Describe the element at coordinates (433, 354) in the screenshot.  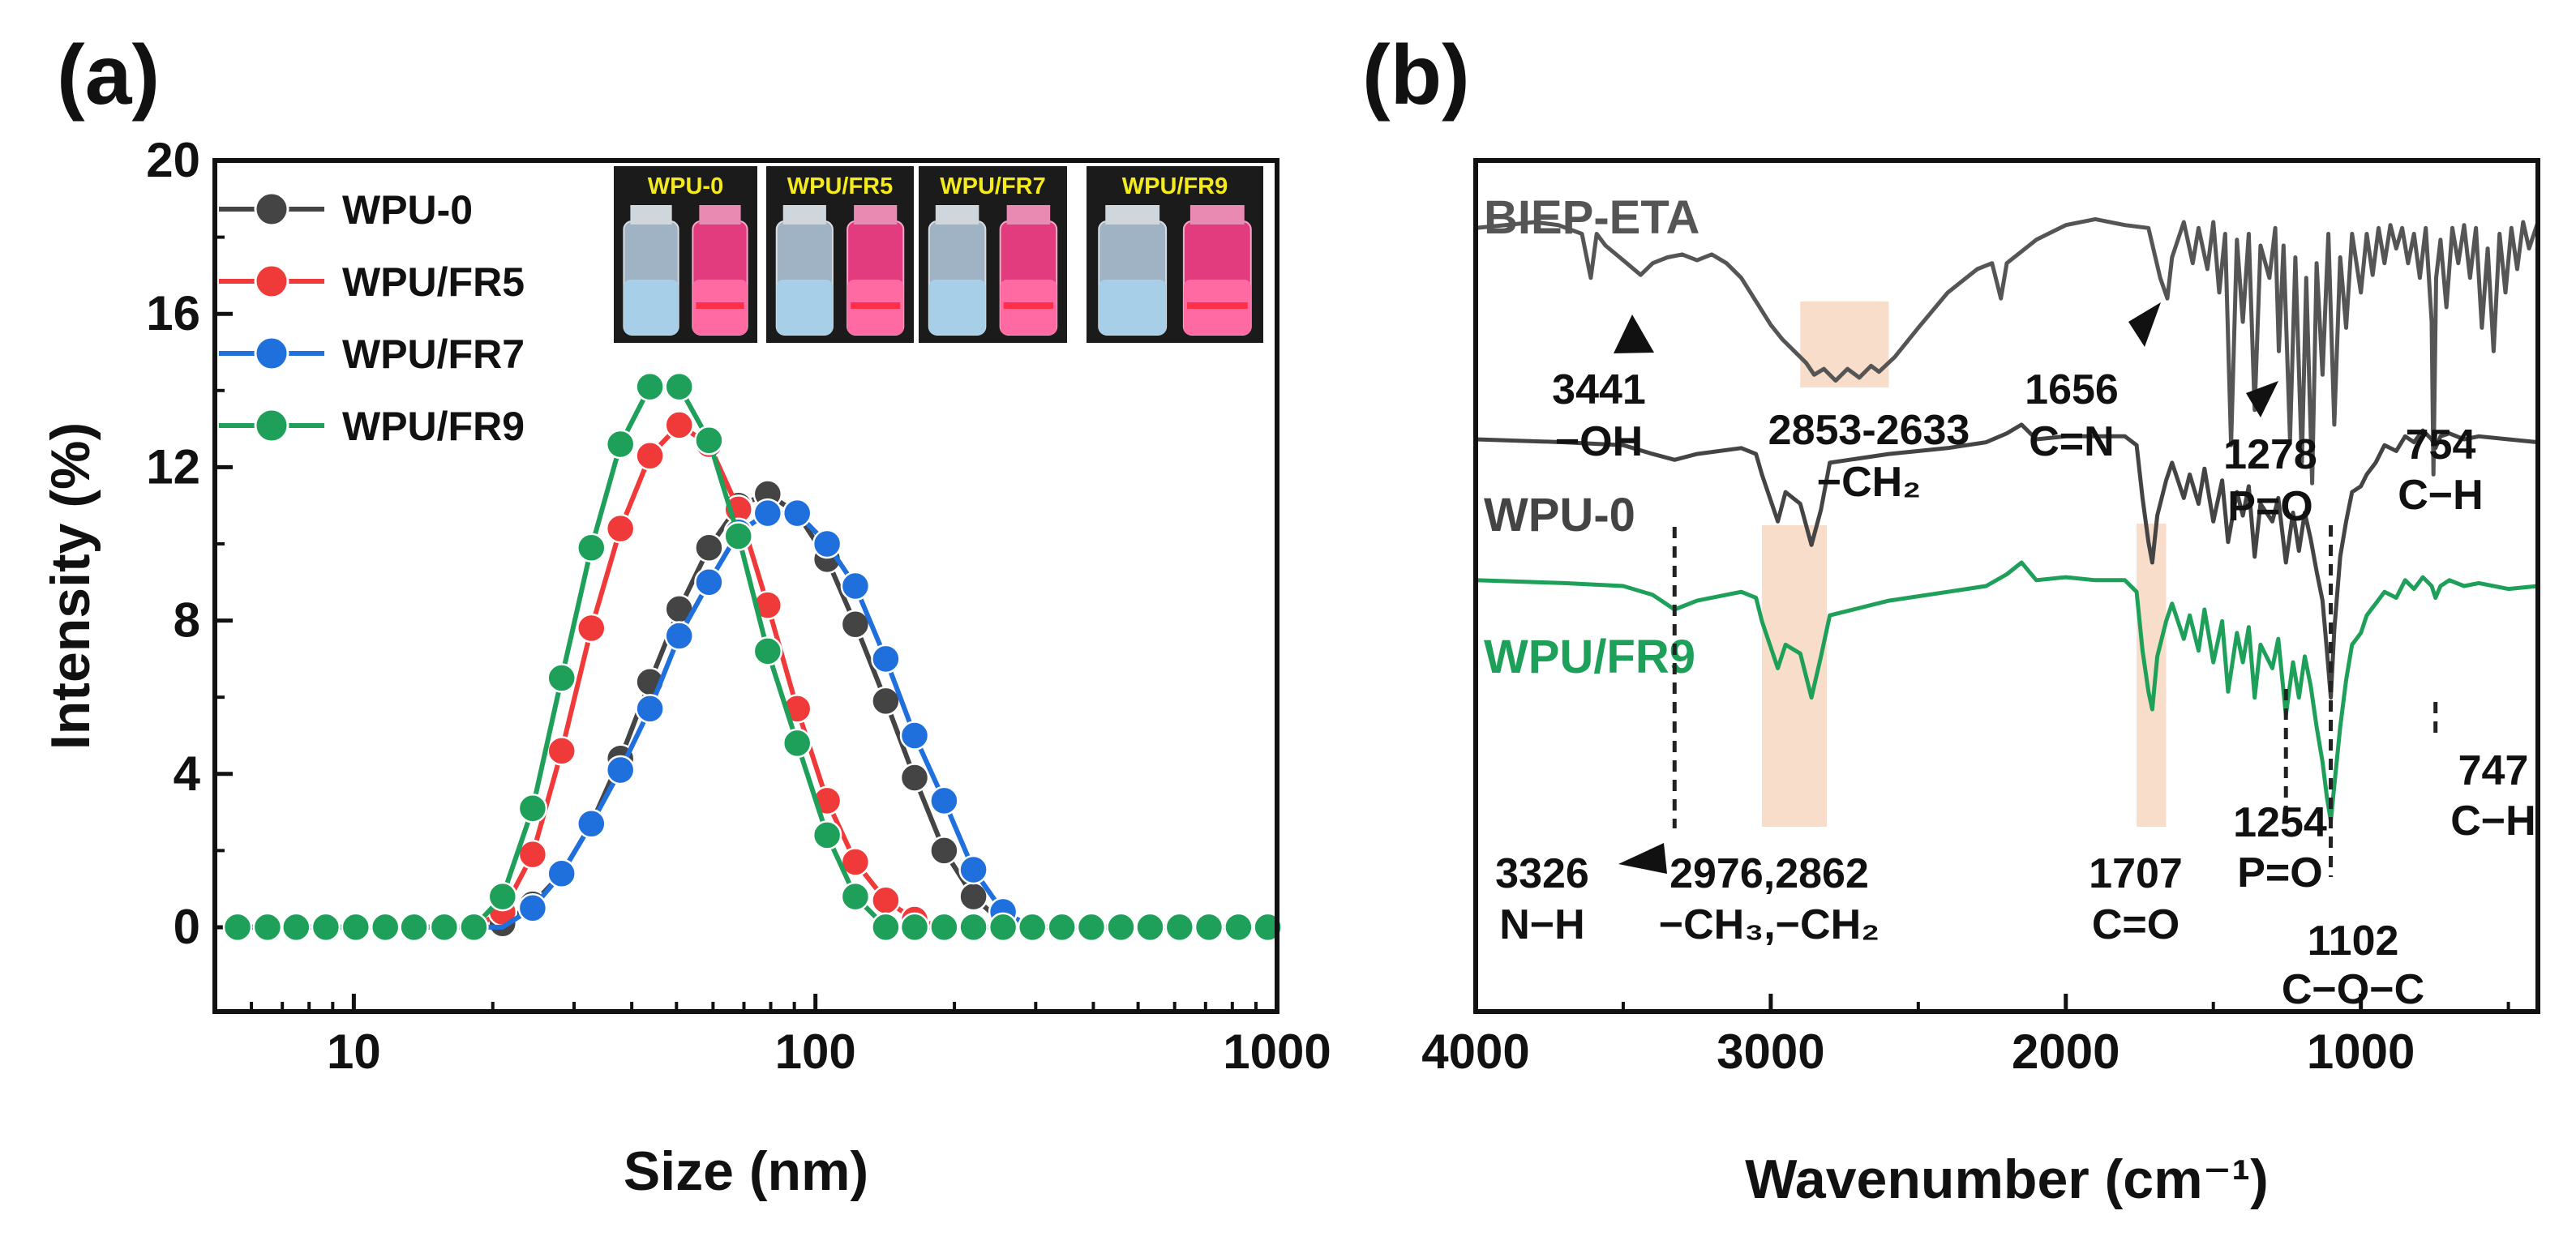
I see `legend-label-wpu-fr7: WPU/FR7` at that location.